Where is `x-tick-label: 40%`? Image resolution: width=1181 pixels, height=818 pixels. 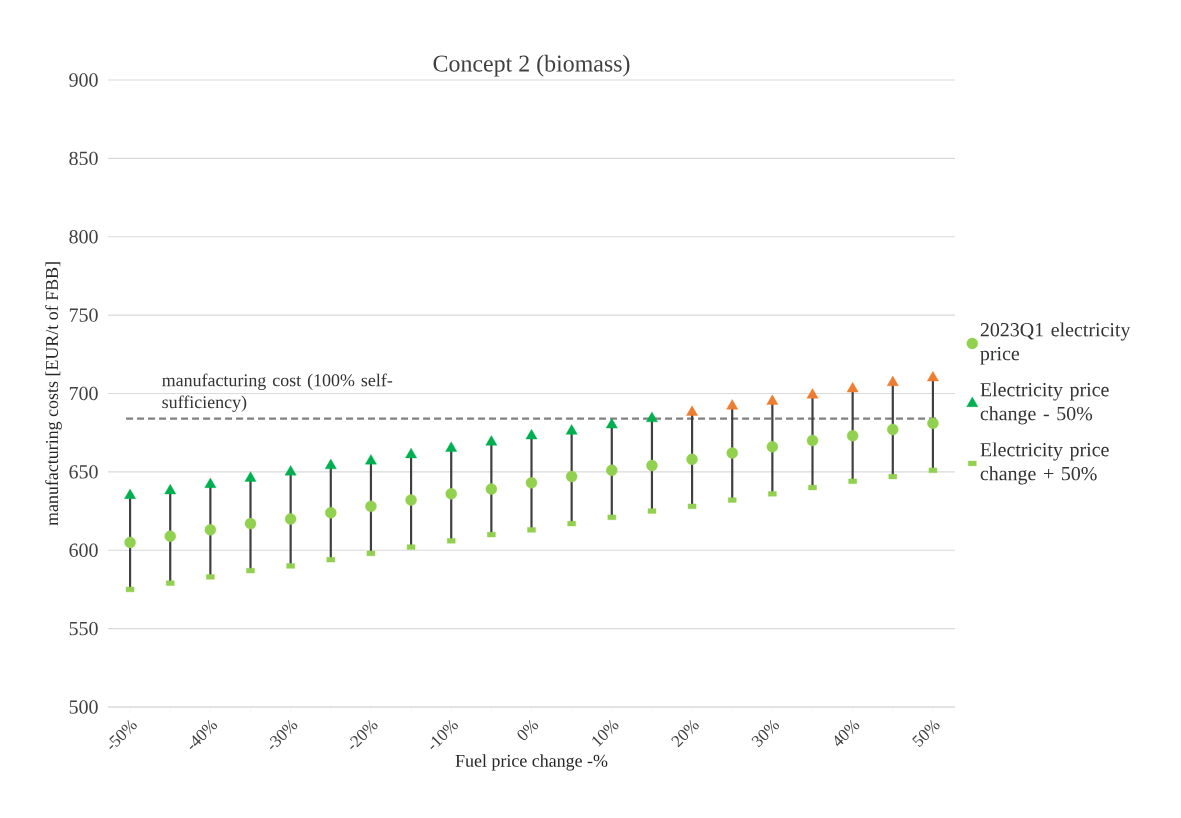
x-tick-label: 40% is located at coordinates (847, 732).